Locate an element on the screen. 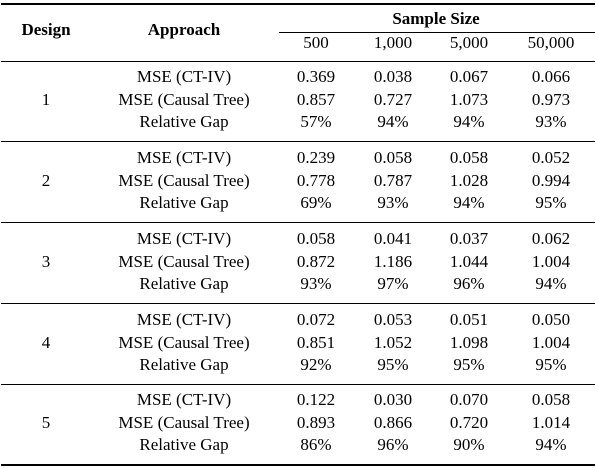  value-cell: 1.186 is located at coordinates (393, 261).